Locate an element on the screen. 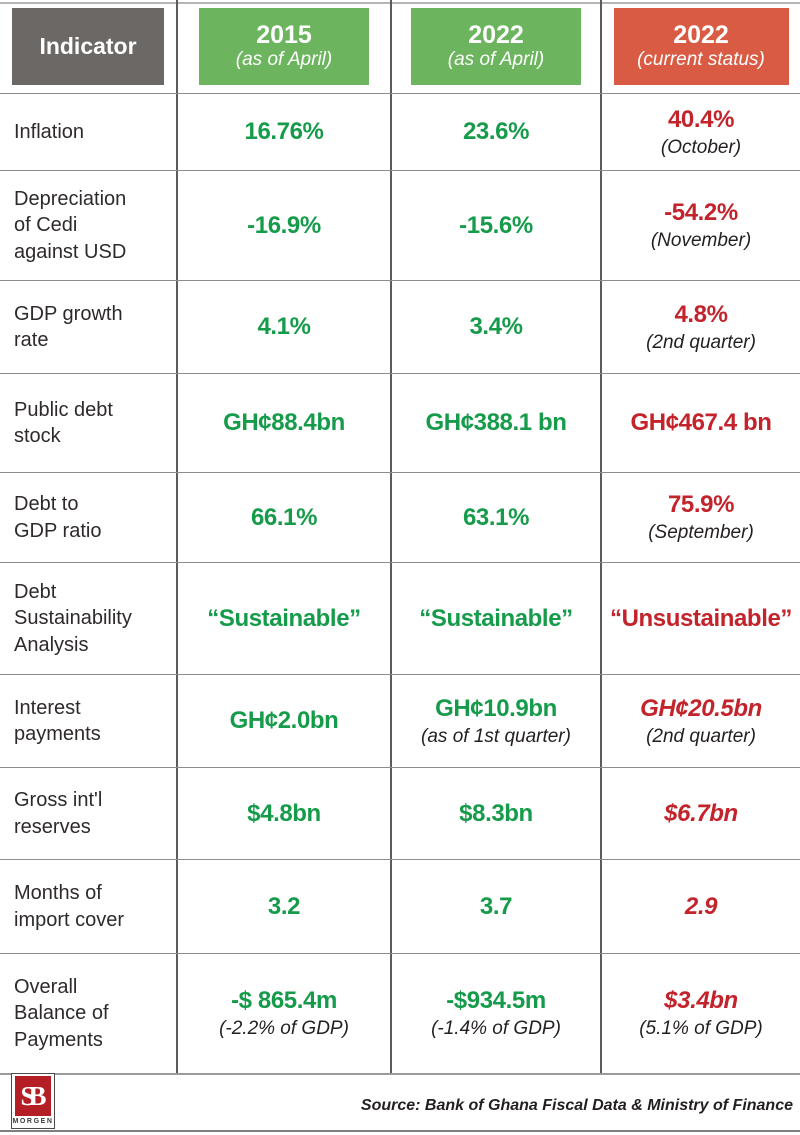 The height and width of the screenshot is (1135, 800). value-text: GH¢88.4bn is located at coordinates (284, 422).